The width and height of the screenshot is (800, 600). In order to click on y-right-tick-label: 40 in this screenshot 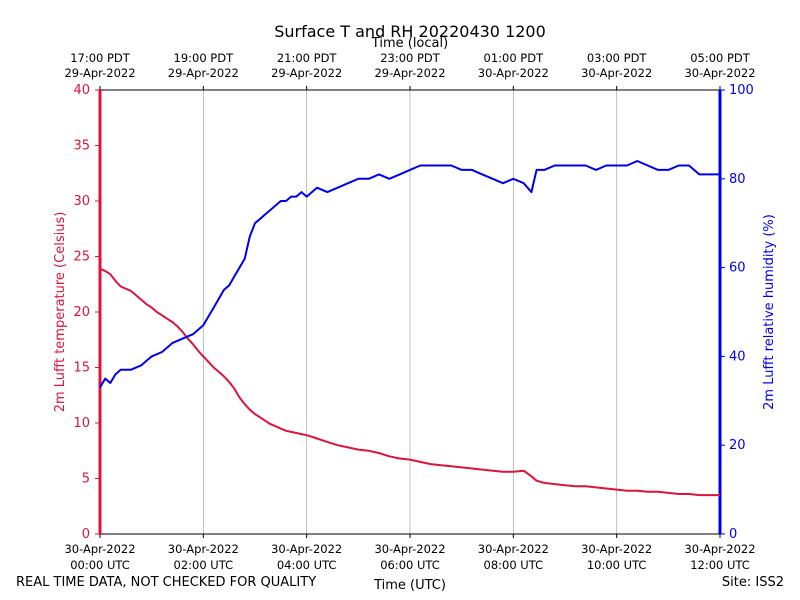, I will do `click(737, 356)`.